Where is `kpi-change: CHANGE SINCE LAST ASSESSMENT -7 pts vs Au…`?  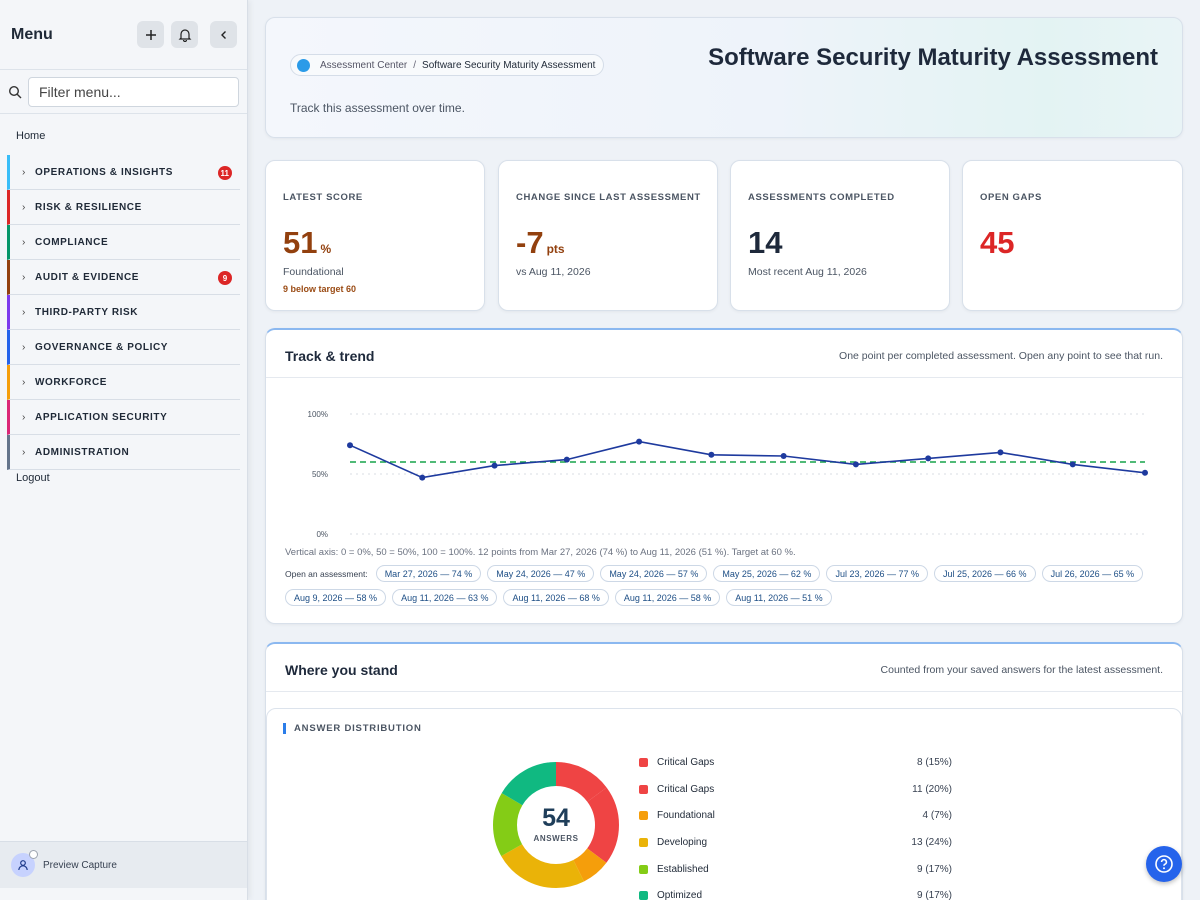
kpi-change: CHANGE SINCE LAST ASSESSMENT -7 pts vs Au… is located at coordinates (608, 235).